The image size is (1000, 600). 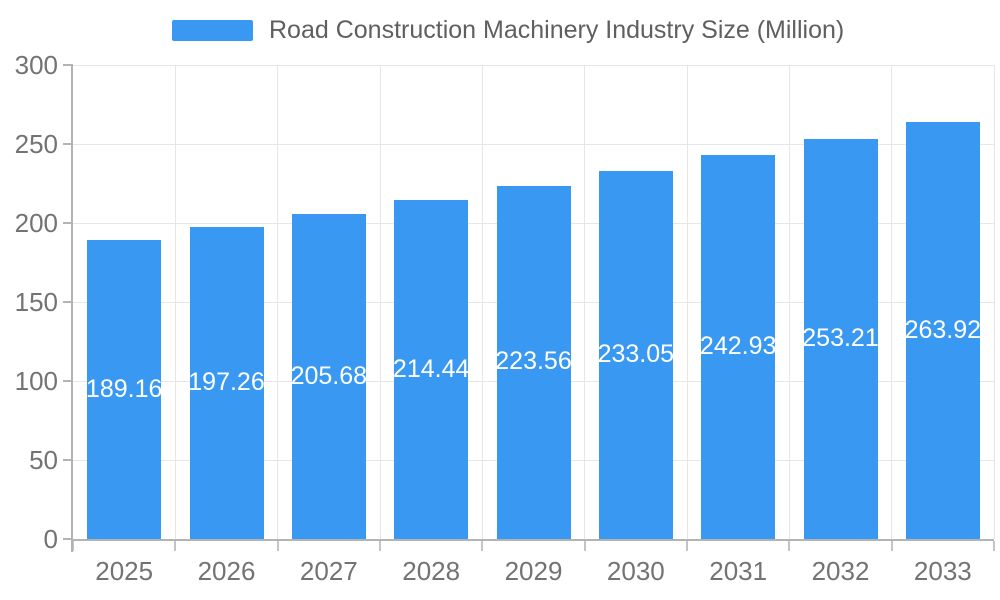 What do you see at coordinates (50, 539) in the screenshot?
I see `y-axis-tick-label: 0` at bounding box center [50, 539].